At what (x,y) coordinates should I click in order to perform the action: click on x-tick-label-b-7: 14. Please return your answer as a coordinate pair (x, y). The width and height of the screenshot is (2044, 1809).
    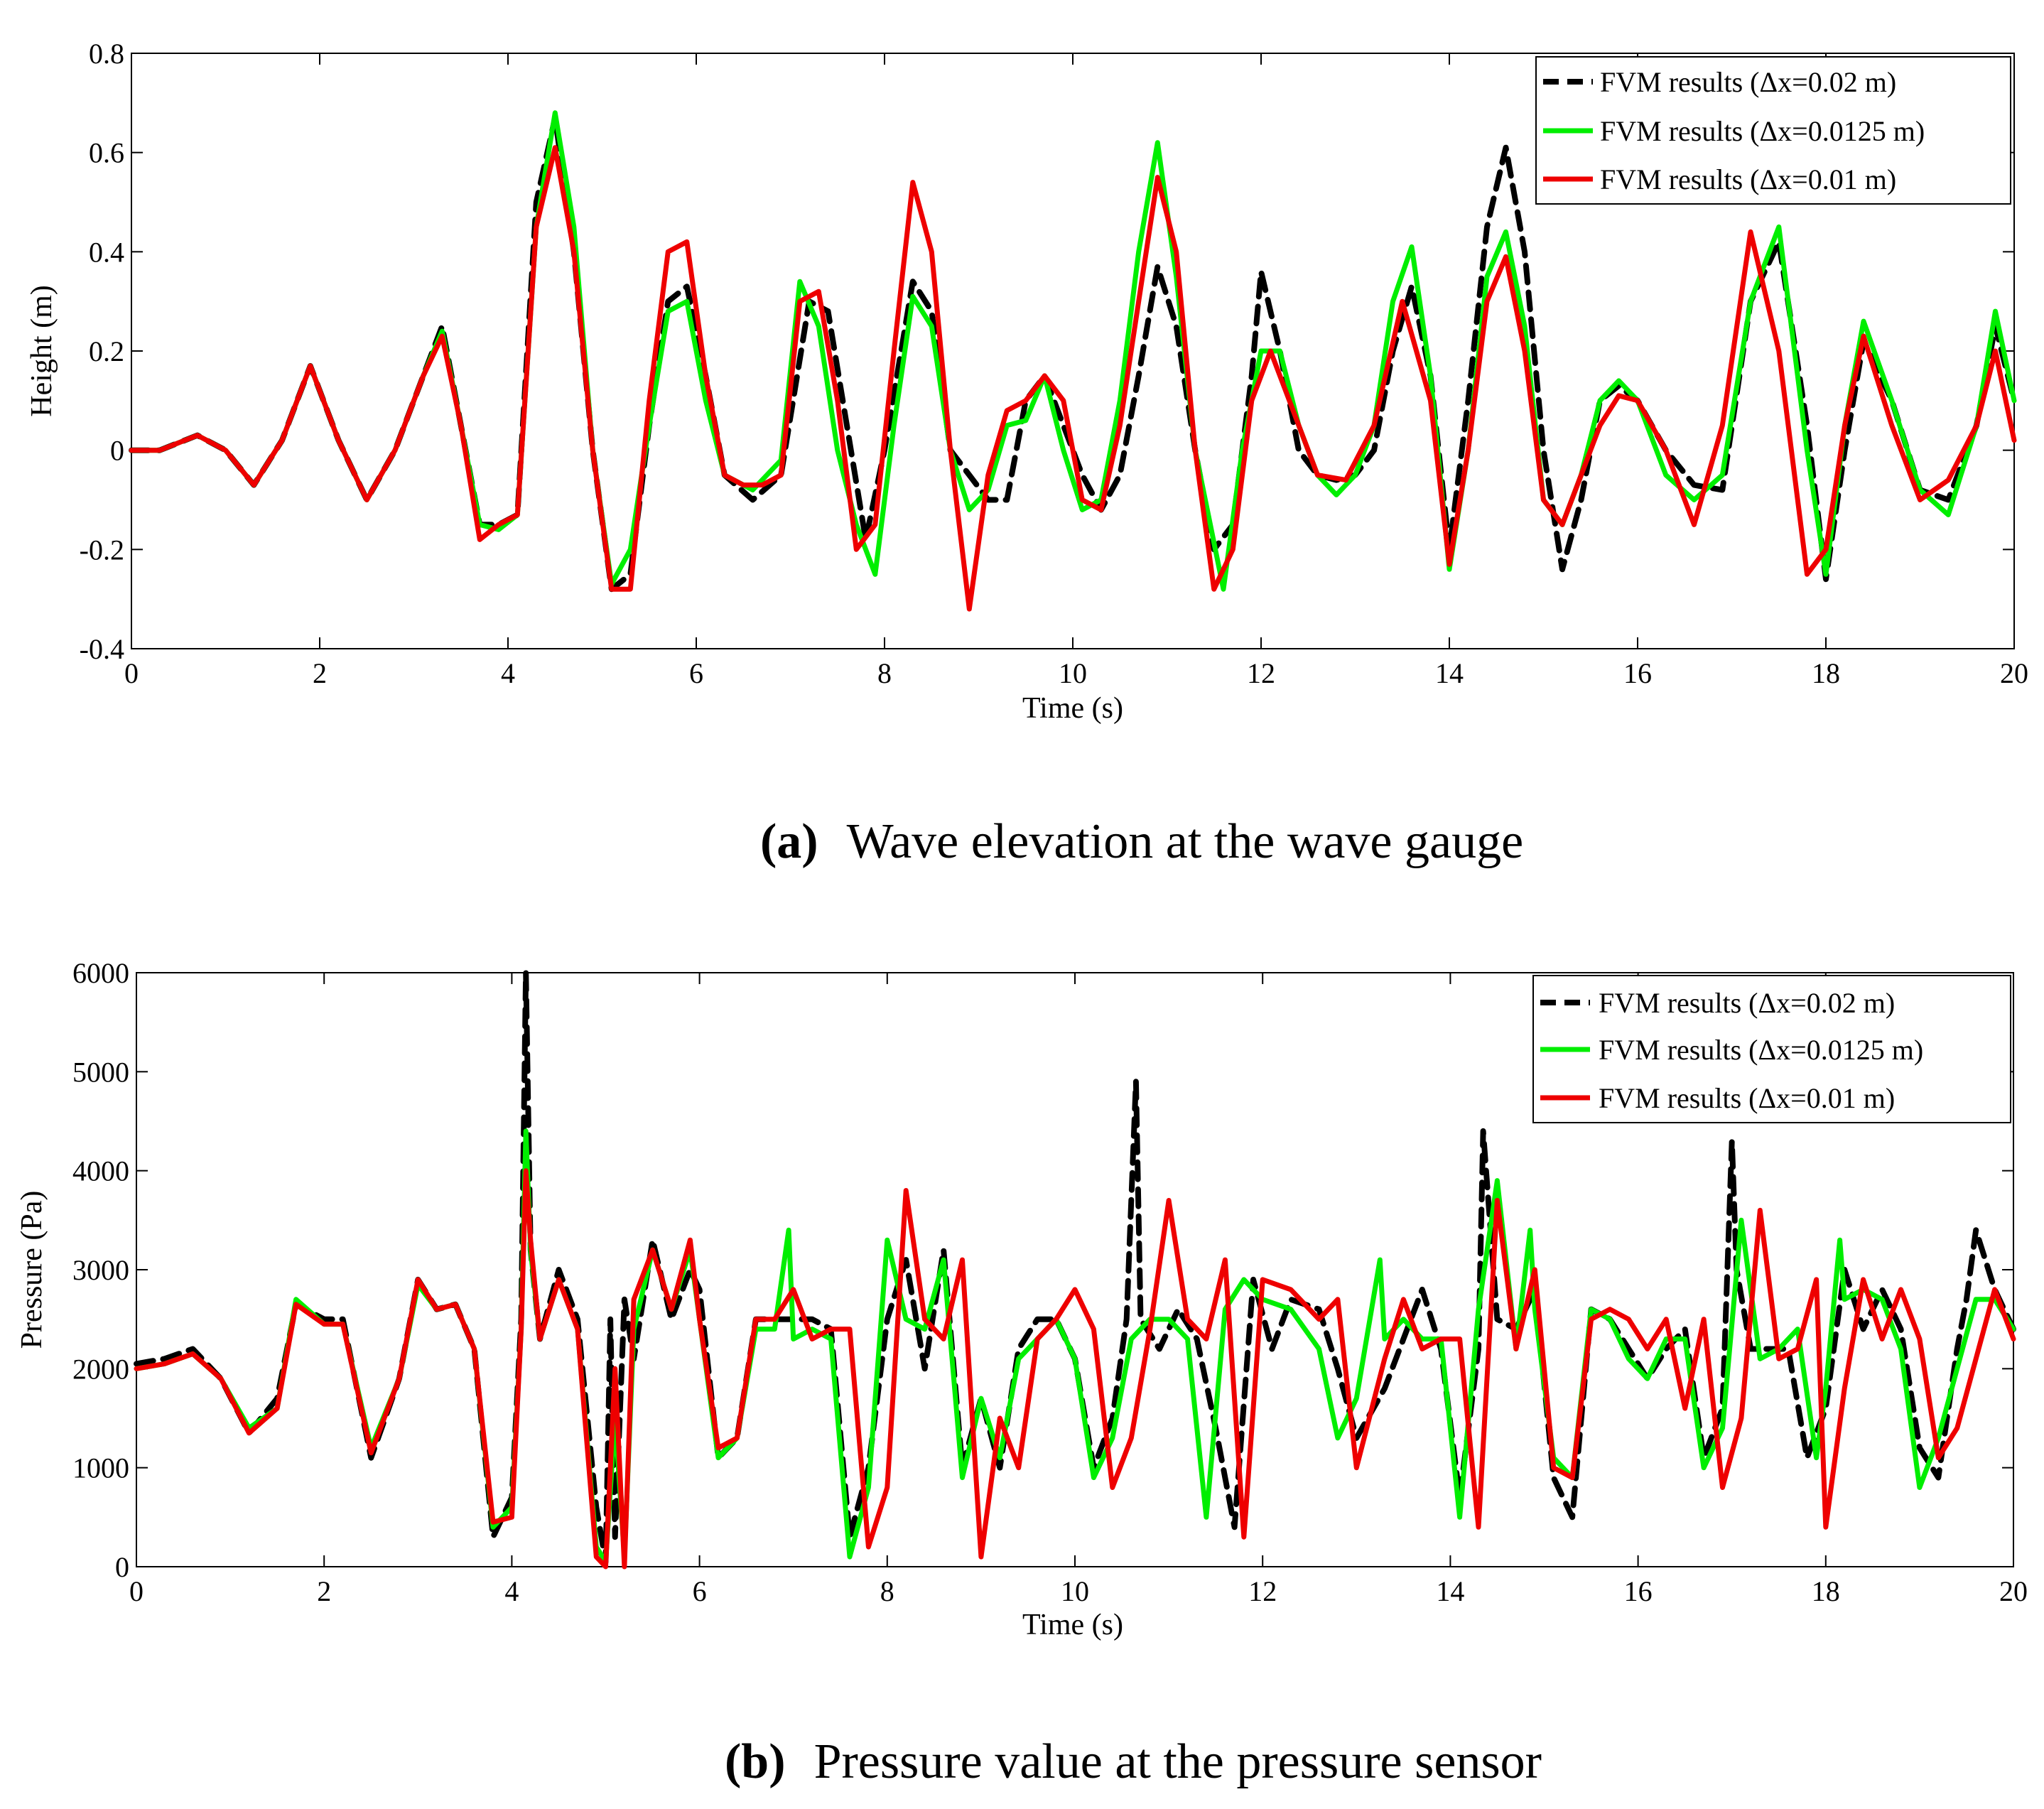
    Looking at the image, I should click on (1450, 1591).